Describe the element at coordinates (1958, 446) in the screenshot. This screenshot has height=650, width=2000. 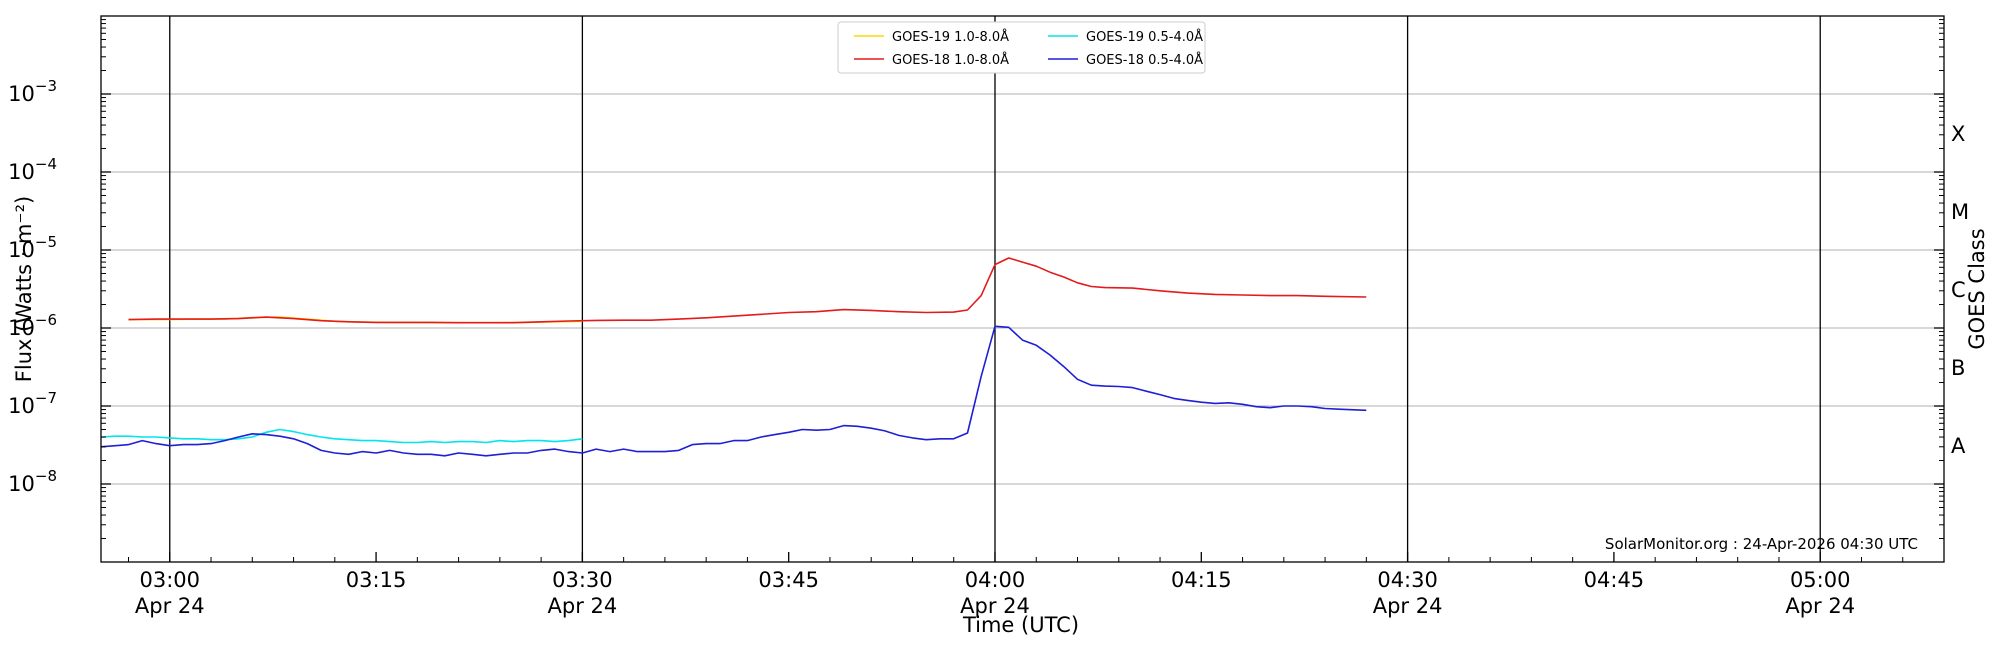
I see `goes-class-label: A` at that location.